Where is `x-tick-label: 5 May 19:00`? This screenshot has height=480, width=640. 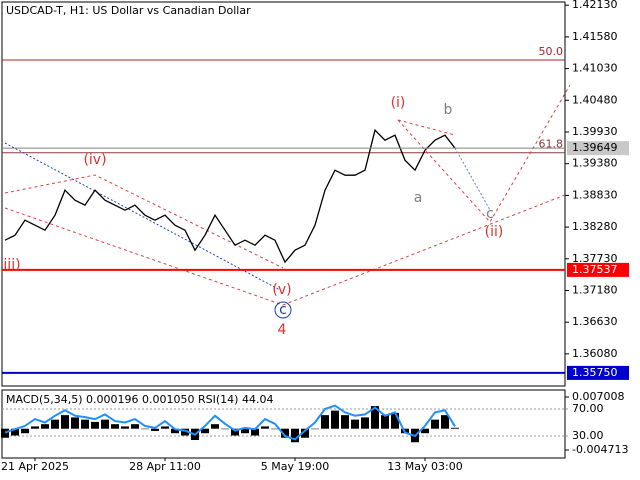
x-tick-label: 5 May 19:00 is located at coordinates (295, 466).